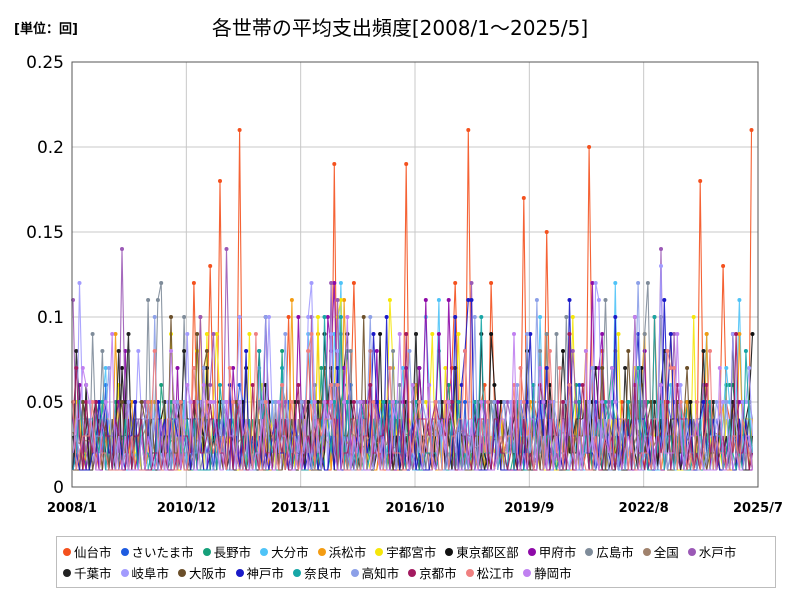  Describe the element at coordinates (414, 508) in the screenshot. I see `x-tick-label: 2016/10` at that location.